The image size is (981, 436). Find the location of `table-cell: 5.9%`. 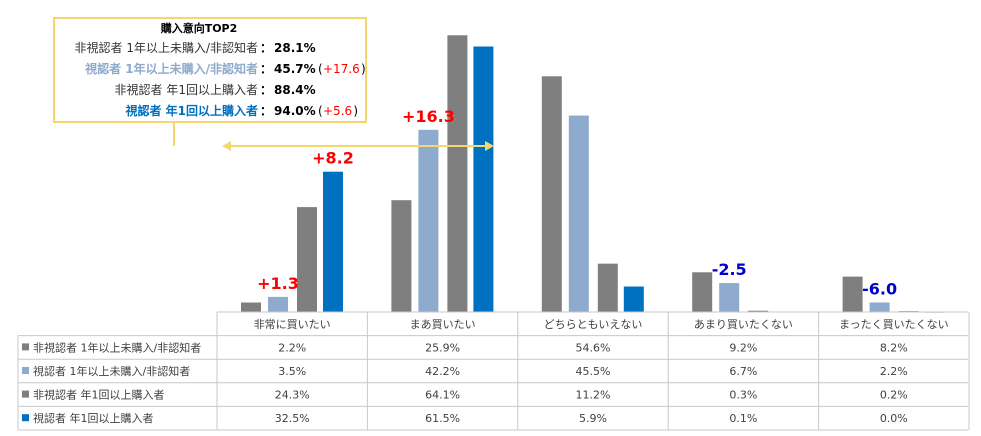

table-cell: 5.9% is located at coordinates (593, 418).